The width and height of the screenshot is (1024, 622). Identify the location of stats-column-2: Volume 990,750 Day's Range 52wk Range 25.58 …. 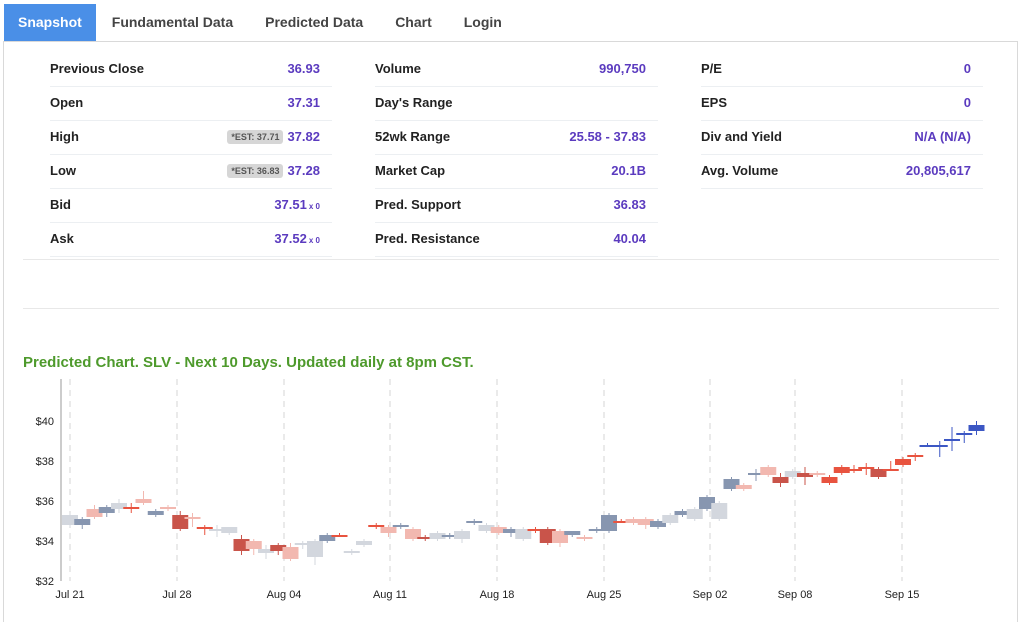
(516, 155).